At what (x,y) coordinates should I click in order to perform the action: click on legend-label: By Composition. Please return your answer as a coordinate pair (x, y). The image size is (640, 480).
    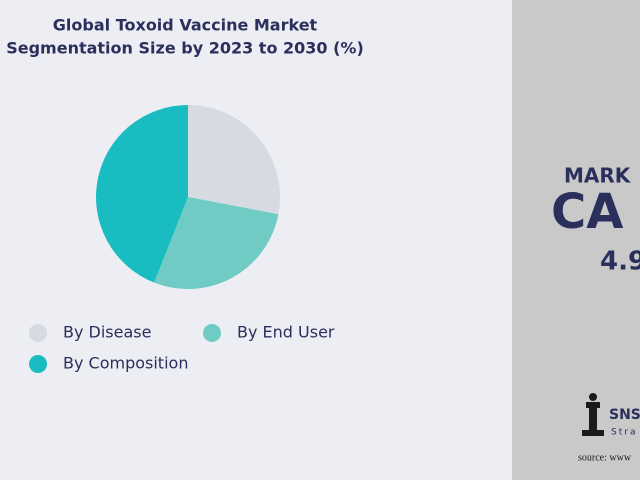
    Looking at the image, I should click on (125, 363).